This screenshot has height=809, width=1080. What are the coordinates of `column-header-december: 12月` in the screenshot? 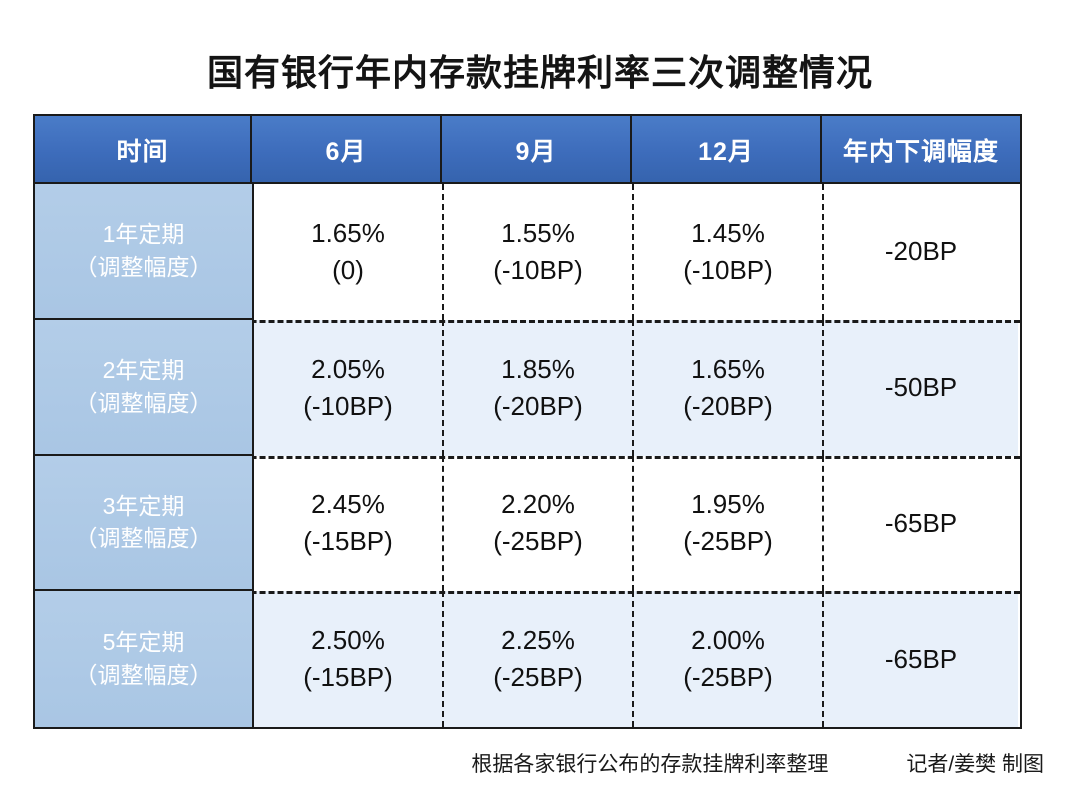 It's located at (727, 150).